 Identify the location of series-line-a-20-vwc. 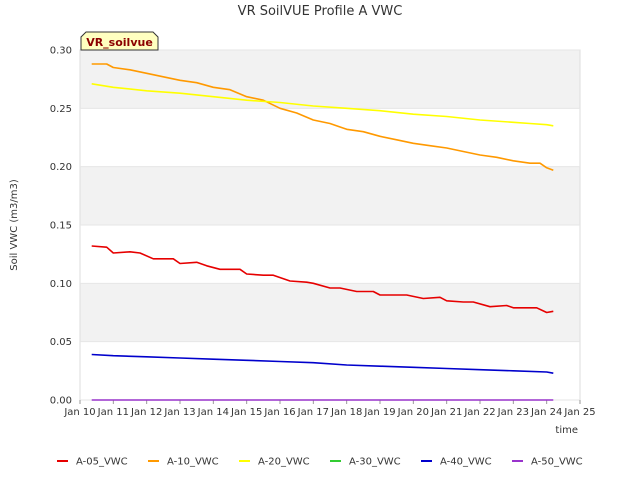
(322, 105).